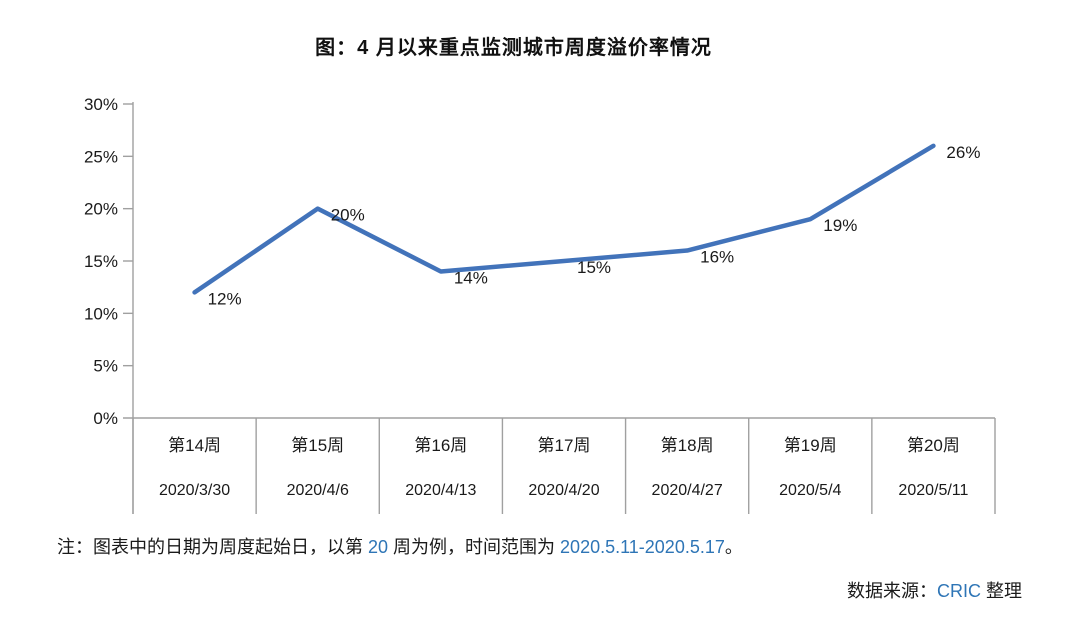 This screenshot has width=1074, height=630. What do you see at coordinates (101, 313) in the screenshot?
I see `y-axis-tick-label: 10%` at bounding box center [101, 313].